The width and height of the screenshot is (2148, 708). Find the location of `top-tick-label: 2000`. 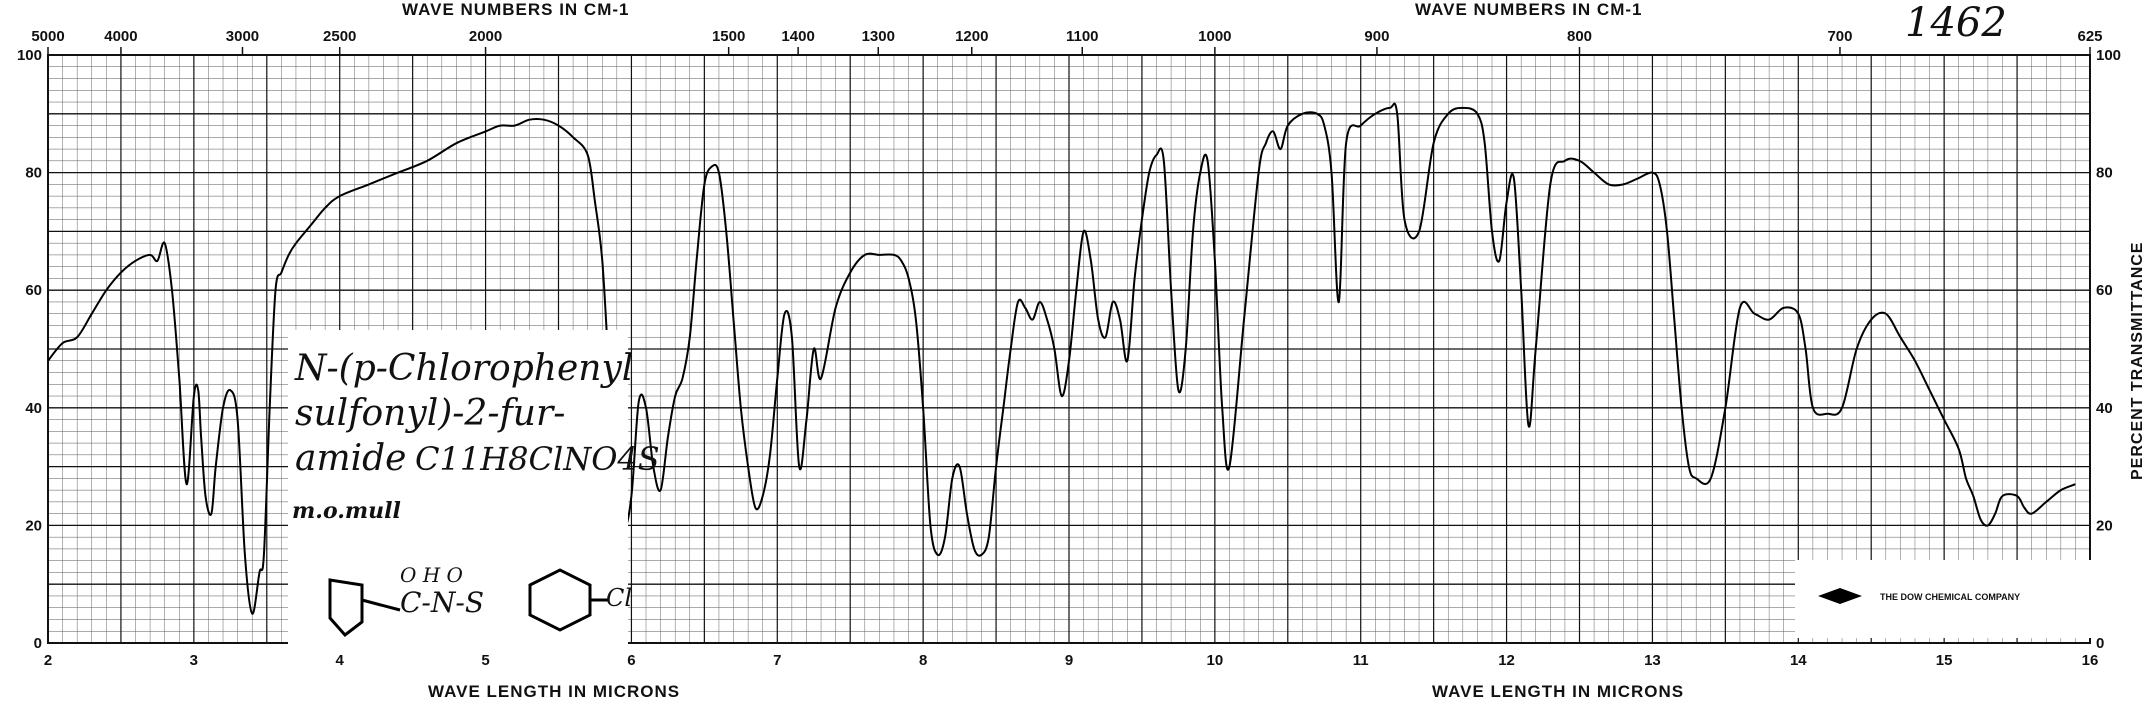

top-tick-label: 2000 is located at coordinates (485, 36).